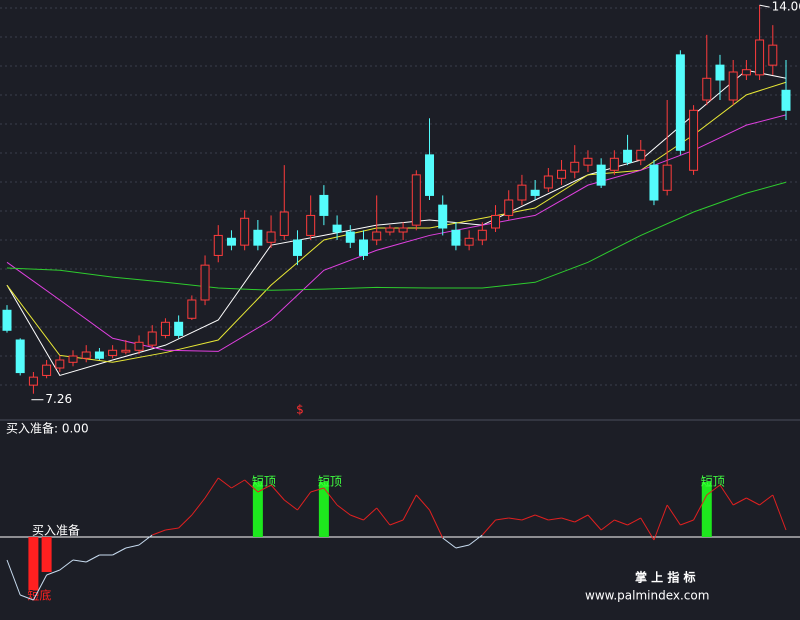  I want to click on watermark-url: www.palmindex.com, so click(647, 596).